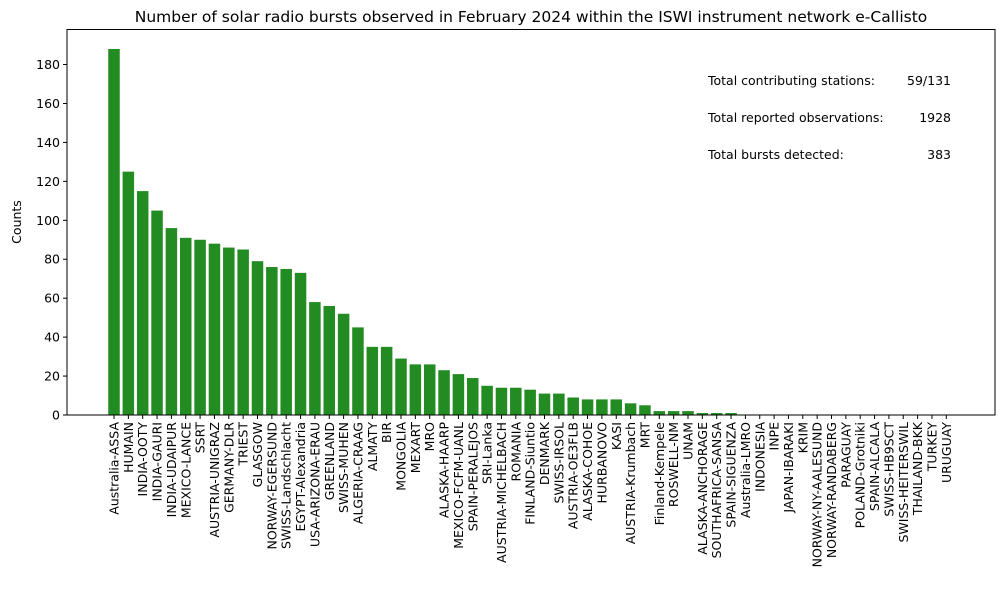 The height and width of the screenshot is (596, 1005). I want to click on x-tick-label: DENMARK, so click(544, 453).